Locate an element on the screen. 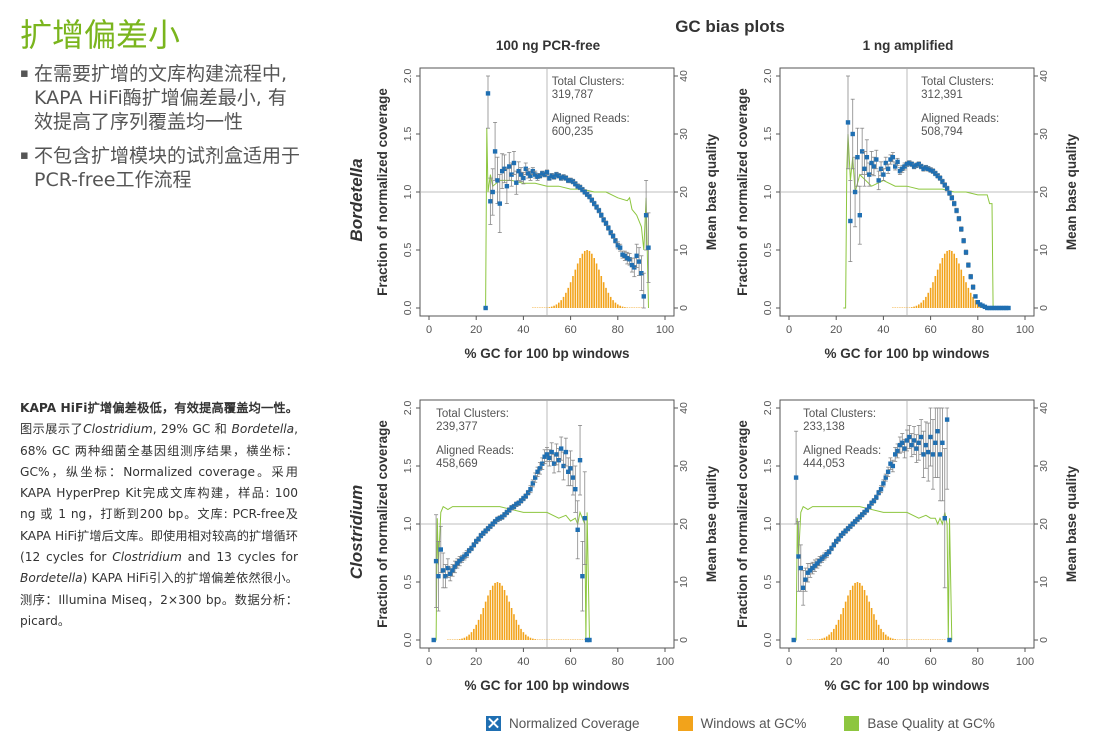  y2-axis-label: Mean base quality is located at coordinates (1071, 523).